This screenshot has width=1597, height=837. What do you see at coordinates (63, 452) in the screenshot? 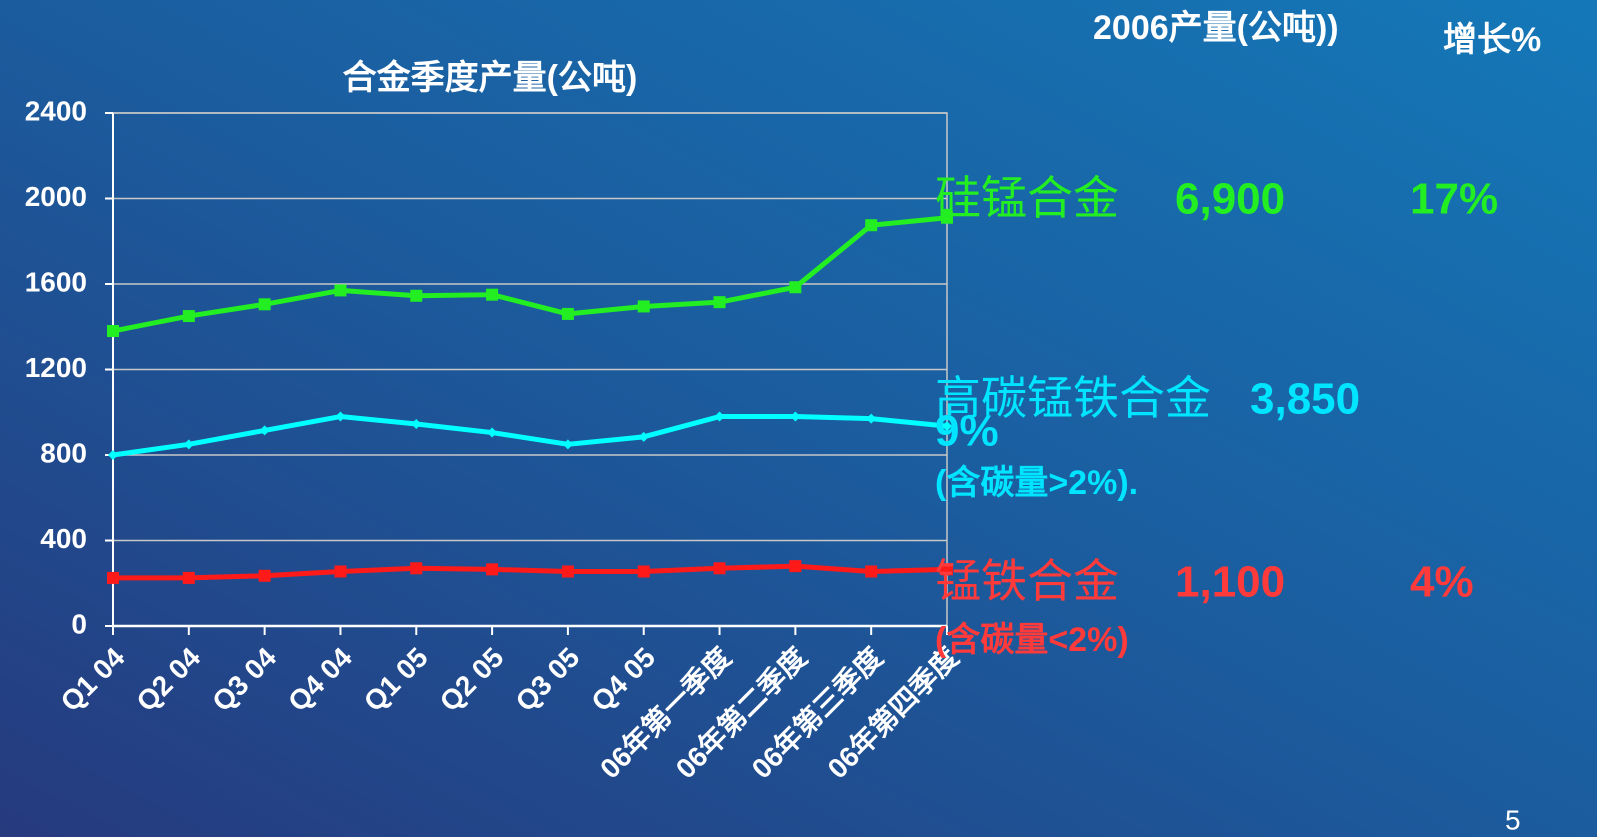
I see `y-tick-label: 800` at bounding box center [63, 452].